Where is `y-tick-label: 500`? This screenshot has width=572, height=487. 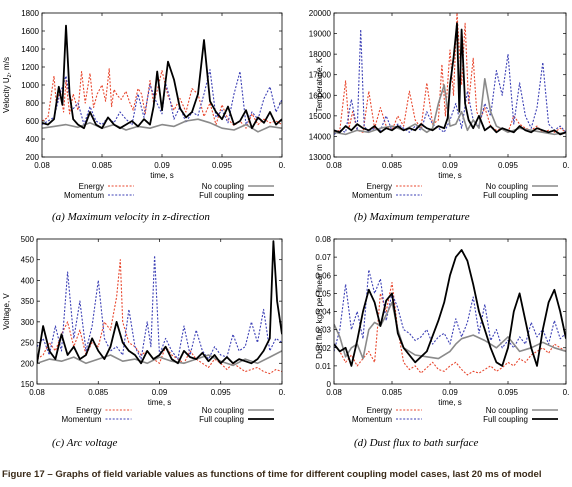
y-tick-label: 500 is located at coordinates (28, 239).